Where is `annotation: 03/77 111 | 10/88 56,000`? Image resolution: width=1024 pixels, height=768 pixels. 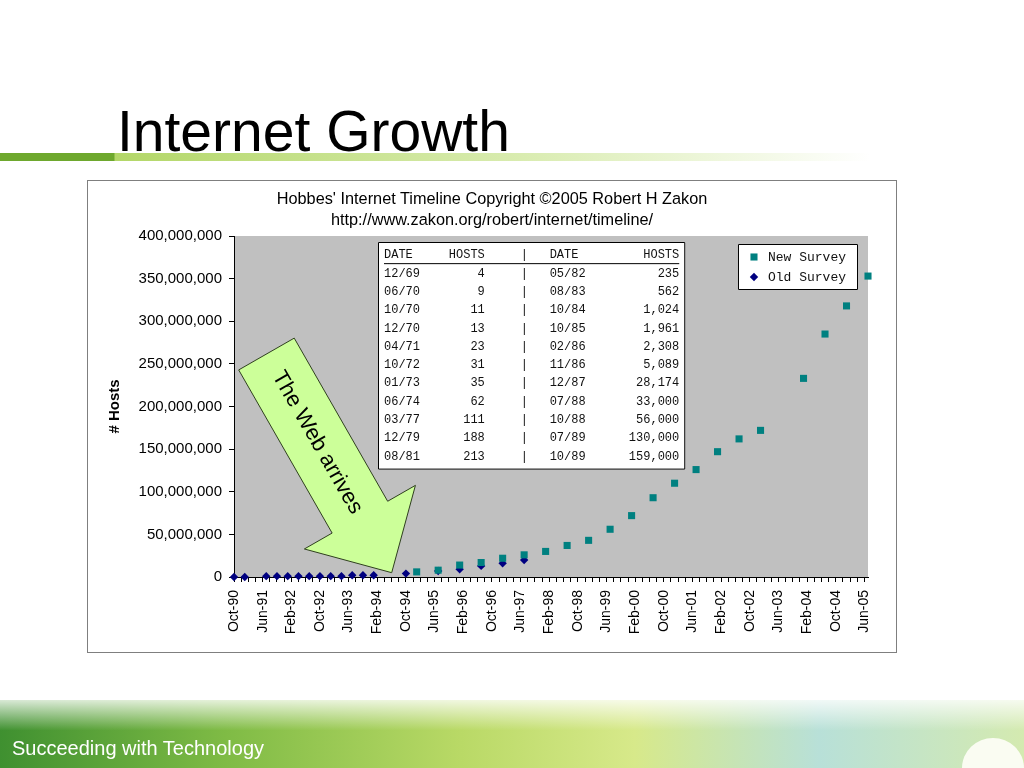 annotation: 03/77 111 | 10/88 56,000 is located at coordinates (532, 420).